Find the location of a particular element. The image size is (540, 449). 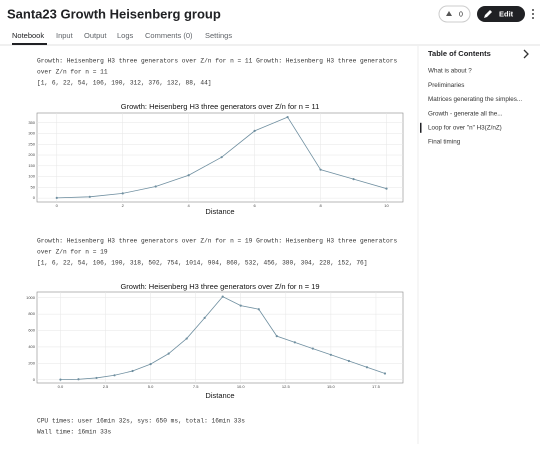

y-tick-label: 350 is located at coordinates (31, 122).